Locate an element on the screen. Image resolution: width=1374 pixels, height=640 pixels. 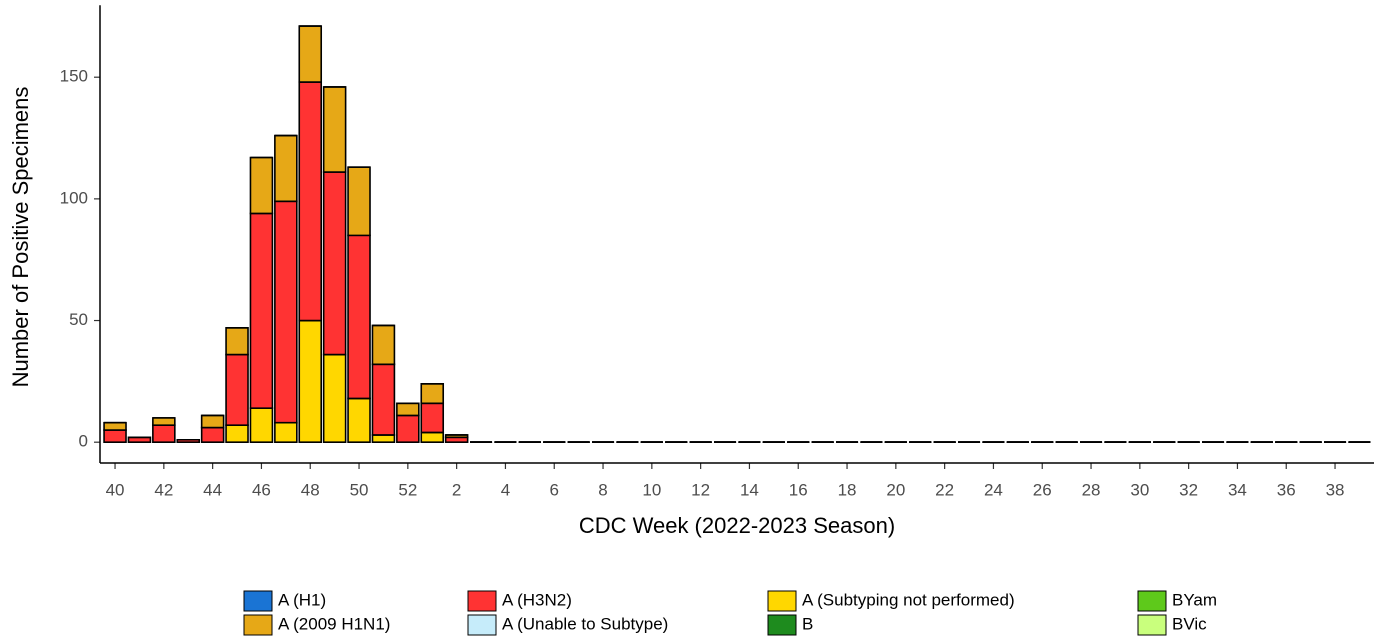
legend-label: A (H1) is located at coordinates (302, 599).